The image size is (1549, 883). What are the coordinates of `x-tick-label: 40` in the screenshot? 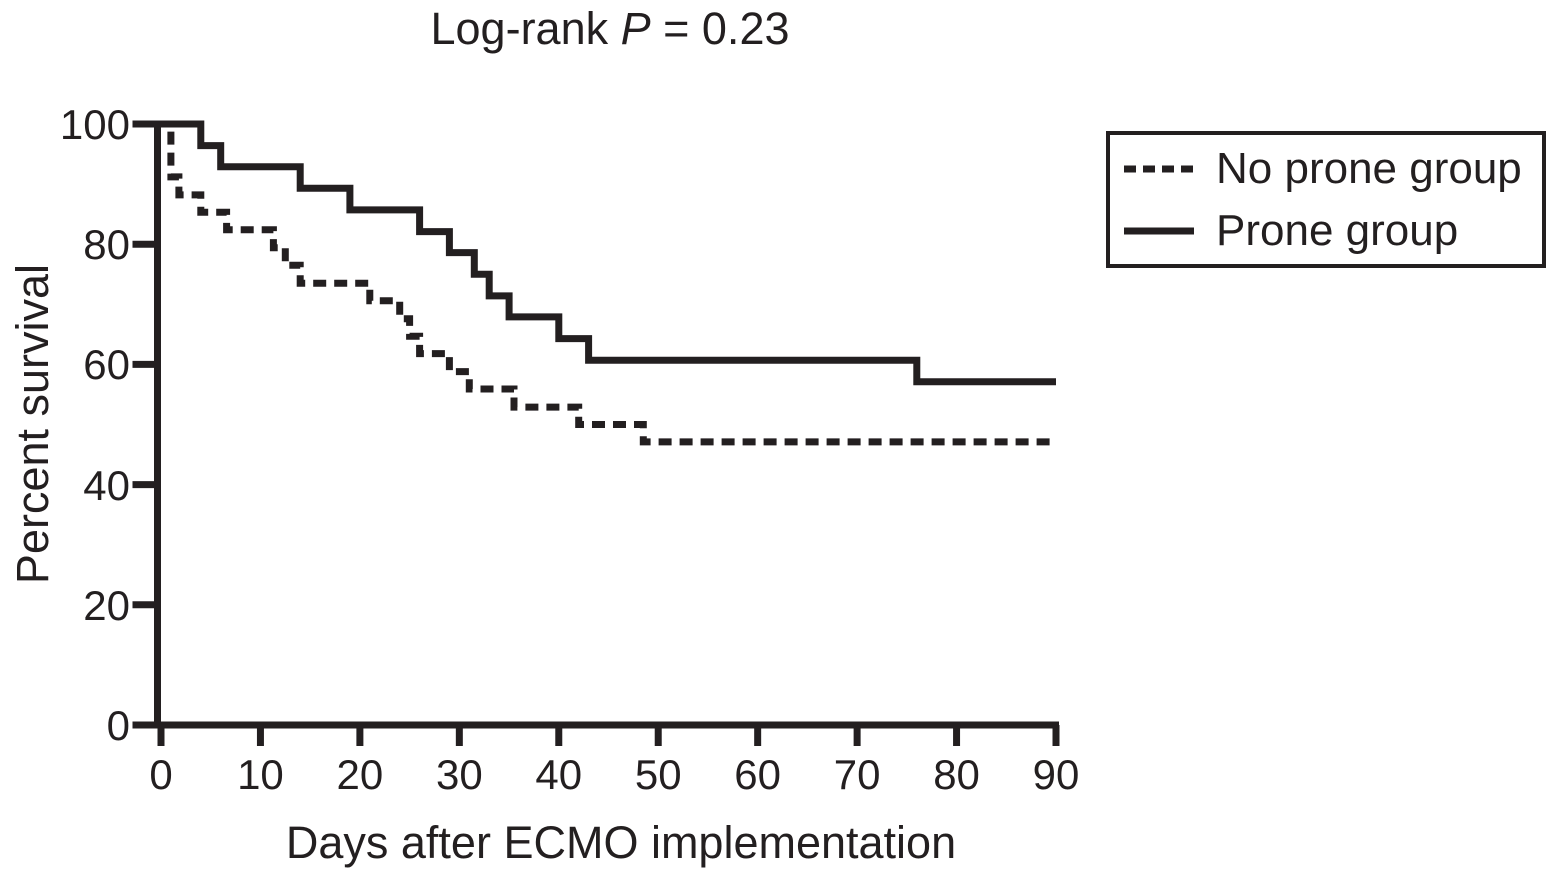 It's located at (559, 774).